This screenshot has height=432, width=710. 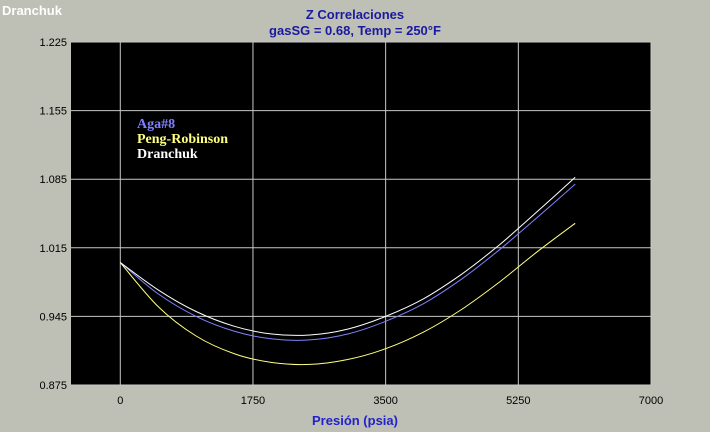 What do you see at coordinates (518, 401) in the screenshot?
I see `x-tick-label: 5250` at bounding box center [518, 401].